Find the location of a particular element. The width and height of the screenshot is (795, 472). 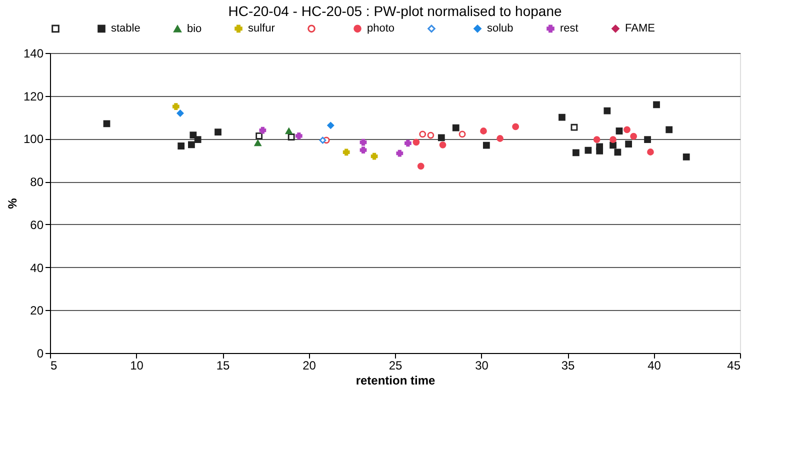

x-tick-label: 20 is located at coordinates (309, 365).